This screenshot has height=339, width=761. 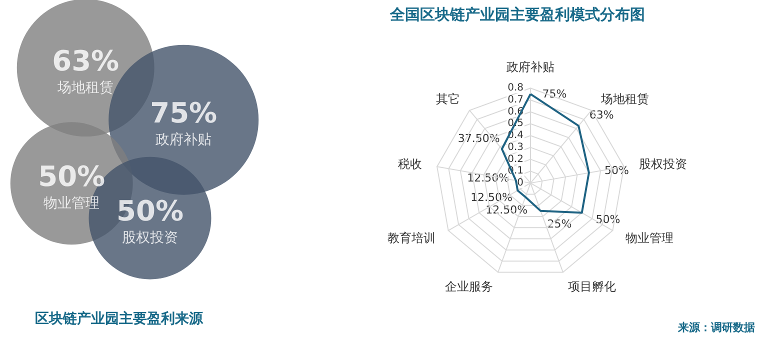 What do you see at coordinates (448, 99) in the screenshot?
I see `spoke-label: 其它` at bounding box center [448, 99].